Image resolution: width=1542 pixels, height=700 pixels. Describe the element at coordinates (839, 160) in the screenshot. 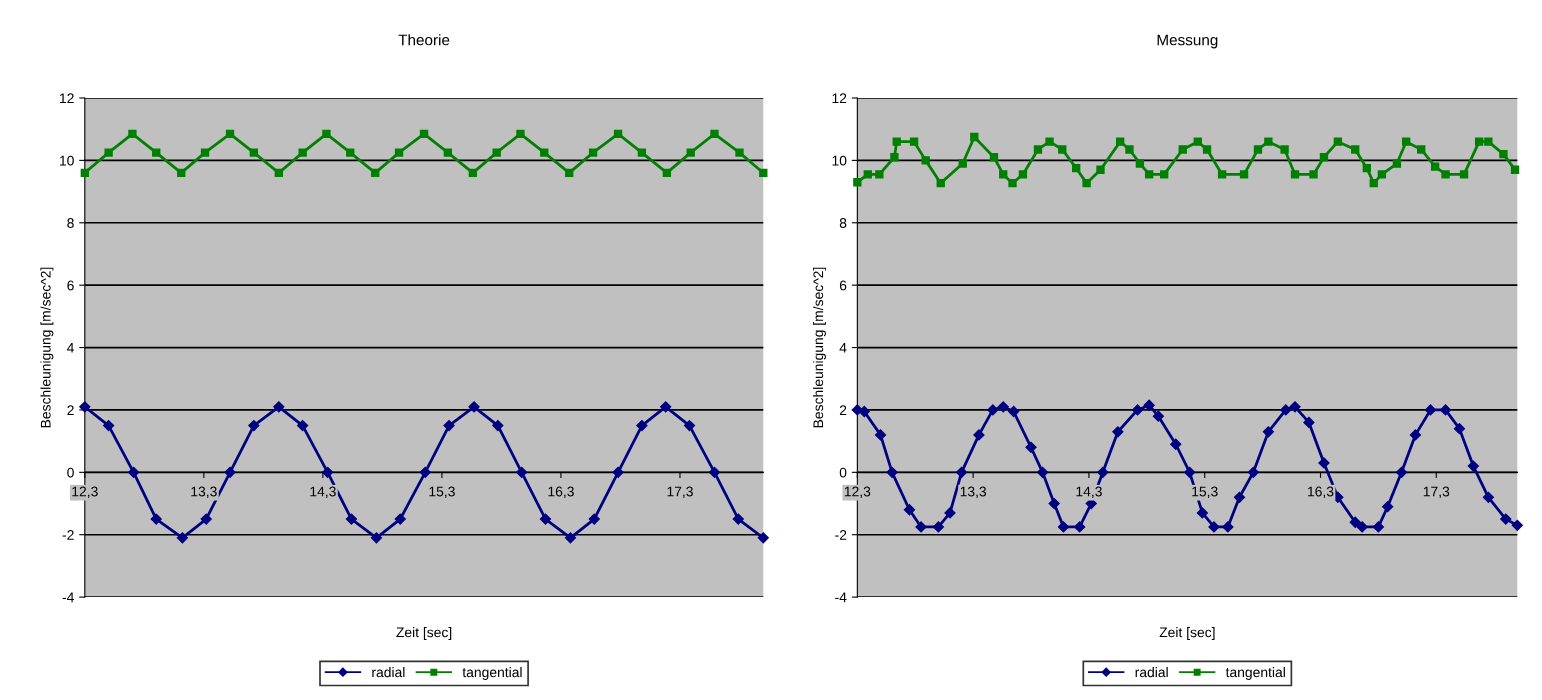

I see `y-tick-label: 10` at that location.